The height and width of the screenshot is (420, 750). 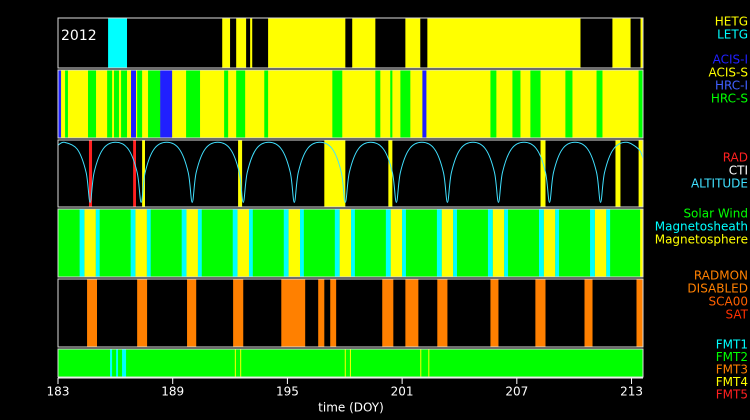 I want to click on legend-label: SAT, so click(x=737, y=315).